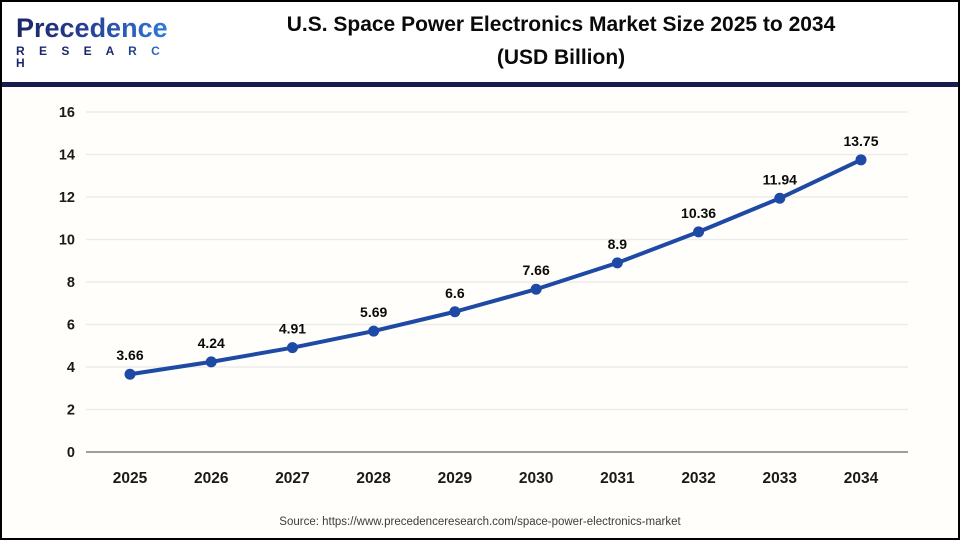  What do you see at coordinates (618, 244) in the screenshot?
I see `data-label: 8.9` at bounding box center [618, 244].